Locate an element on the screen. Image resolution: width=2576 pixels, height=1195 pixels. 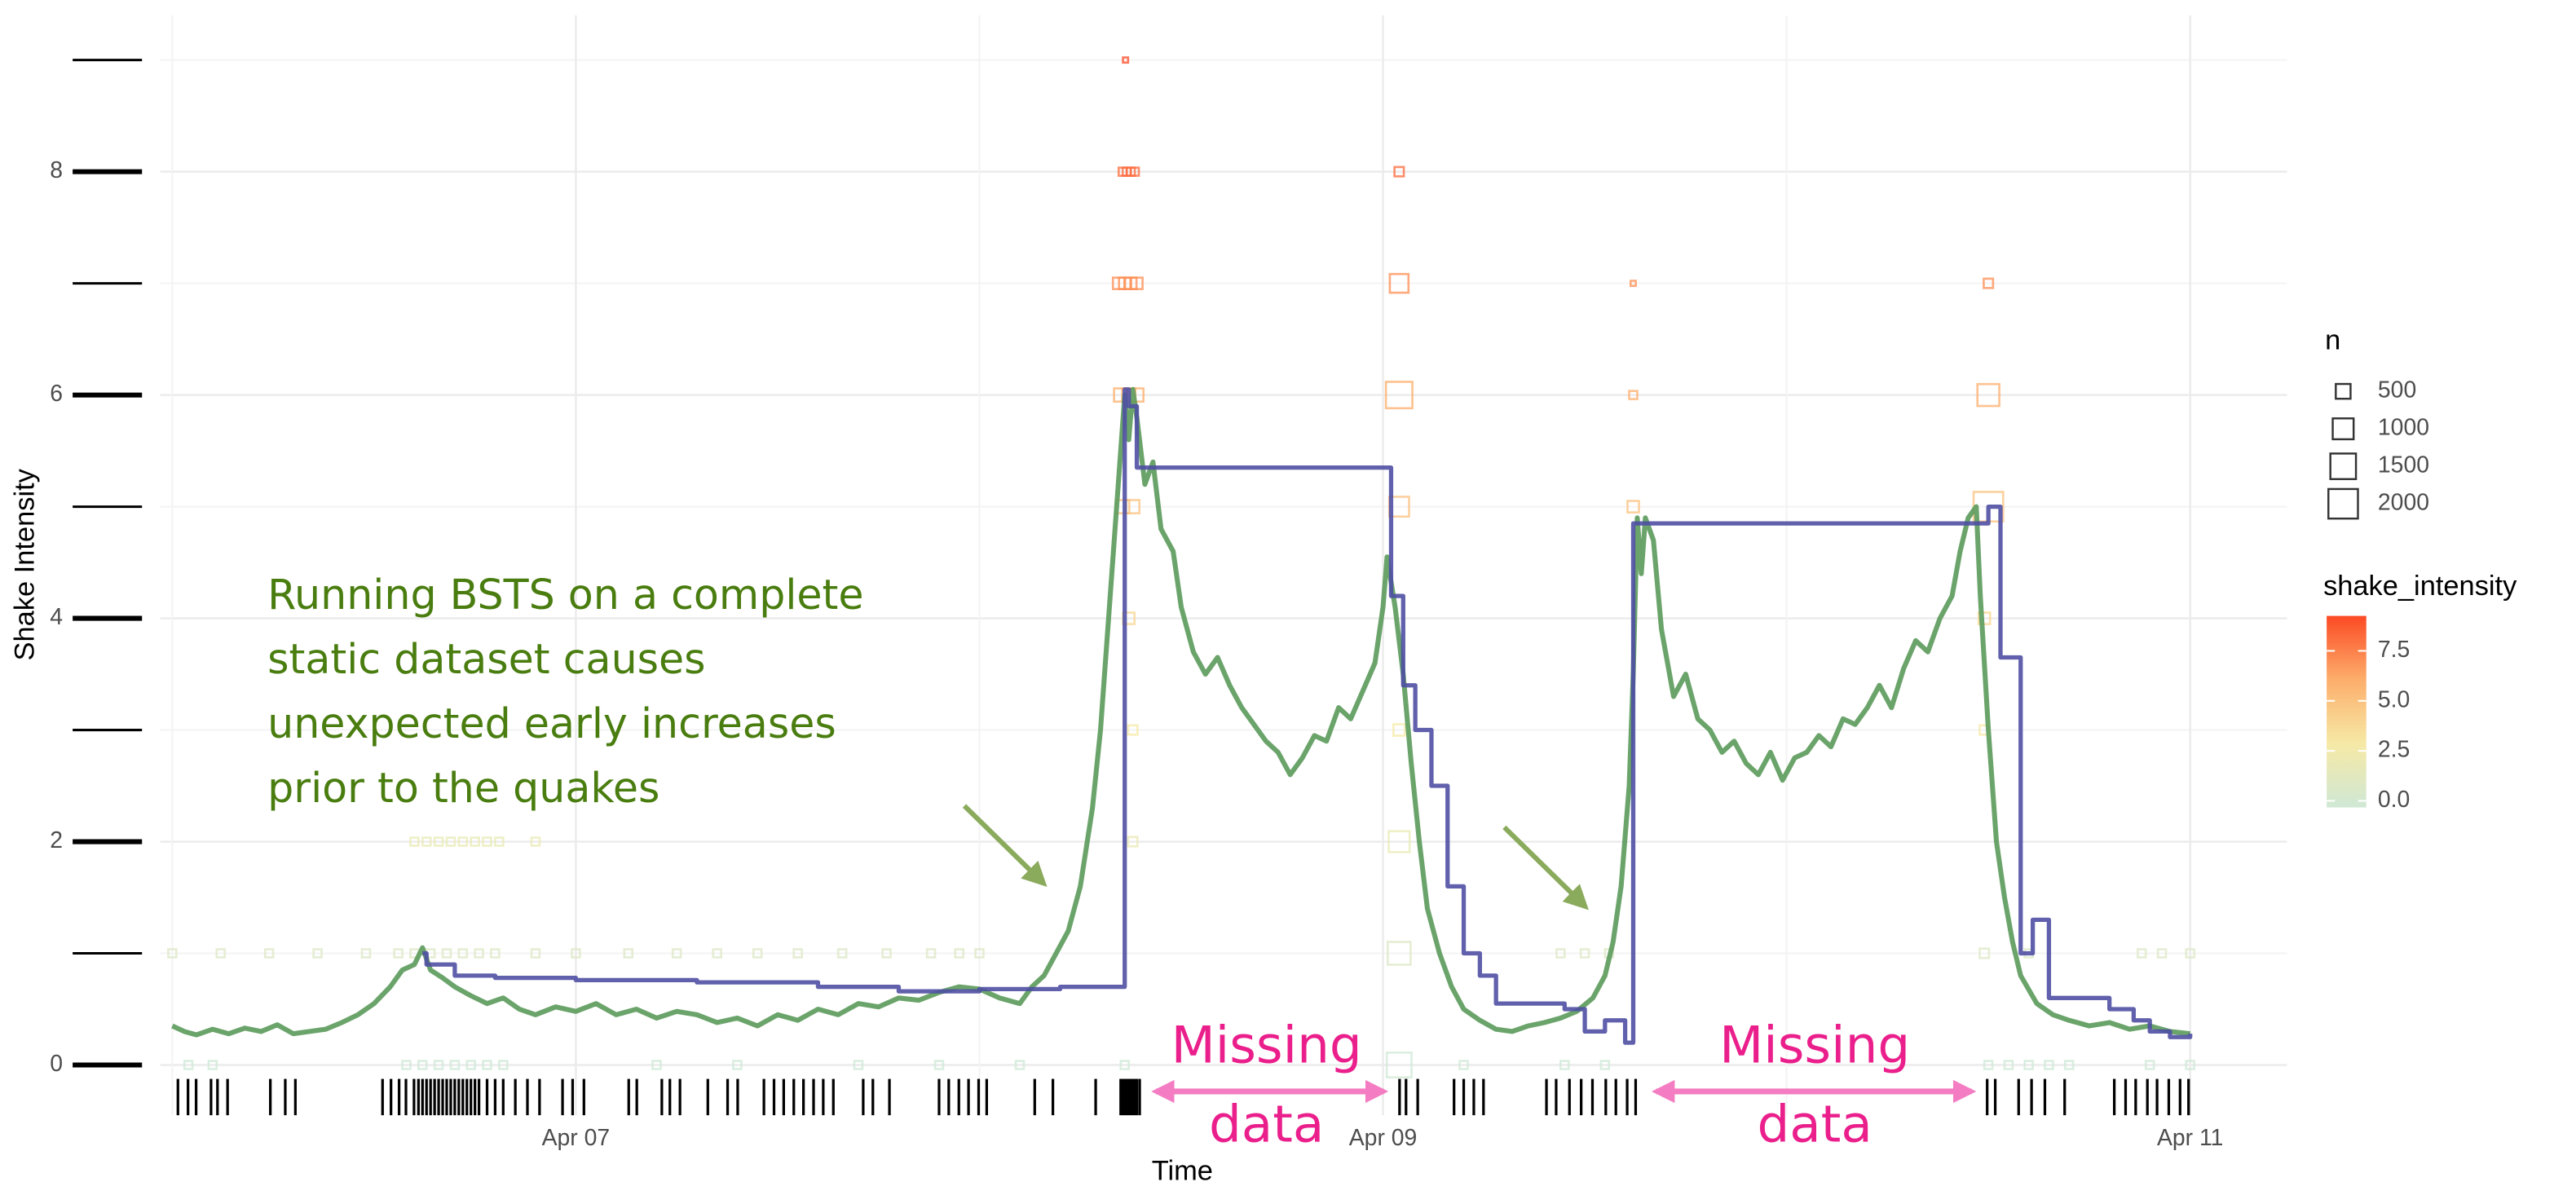
y-tick-label: 8 is located at coordinates (56, 170).